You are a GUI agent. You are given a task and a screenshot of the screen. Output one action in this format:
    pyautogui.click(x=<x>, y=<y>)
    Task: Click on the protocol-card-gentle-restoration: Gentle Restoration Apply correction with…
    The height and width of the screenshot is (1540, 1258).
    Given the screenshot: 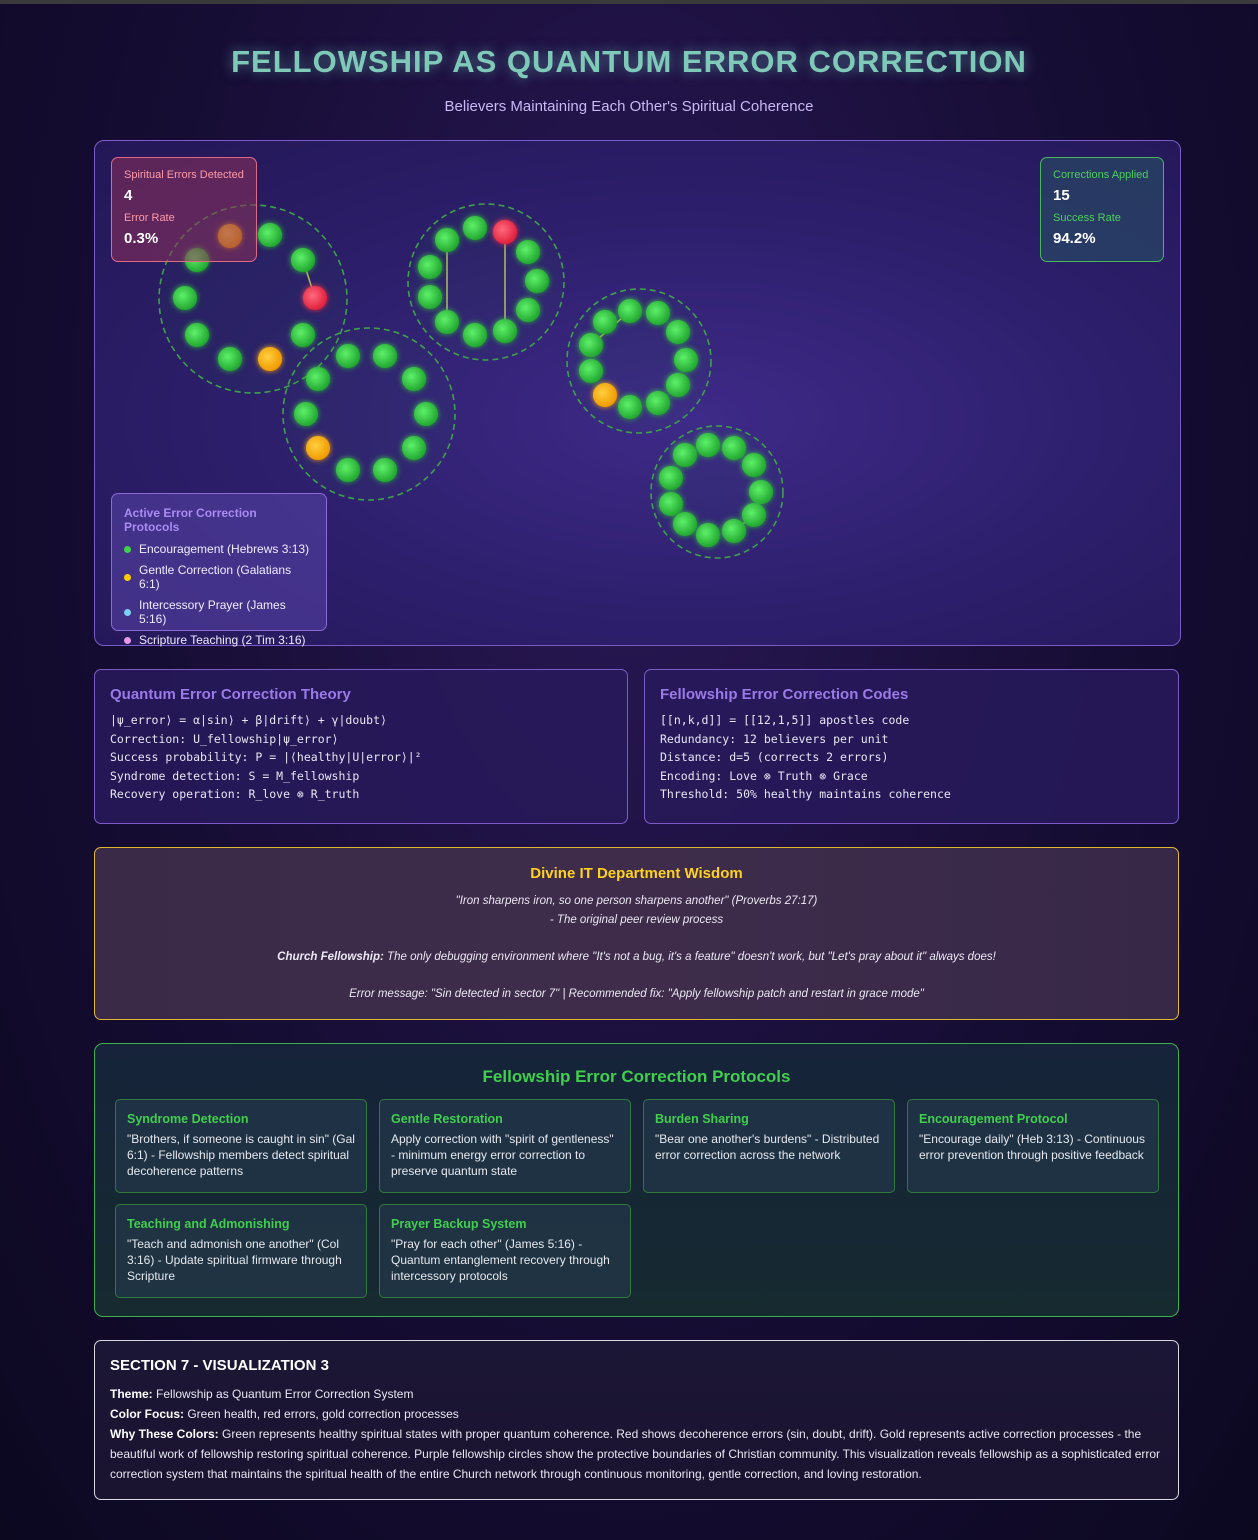 What is the action you would take?
    pyautogui.click(x=505, y=1146)
    